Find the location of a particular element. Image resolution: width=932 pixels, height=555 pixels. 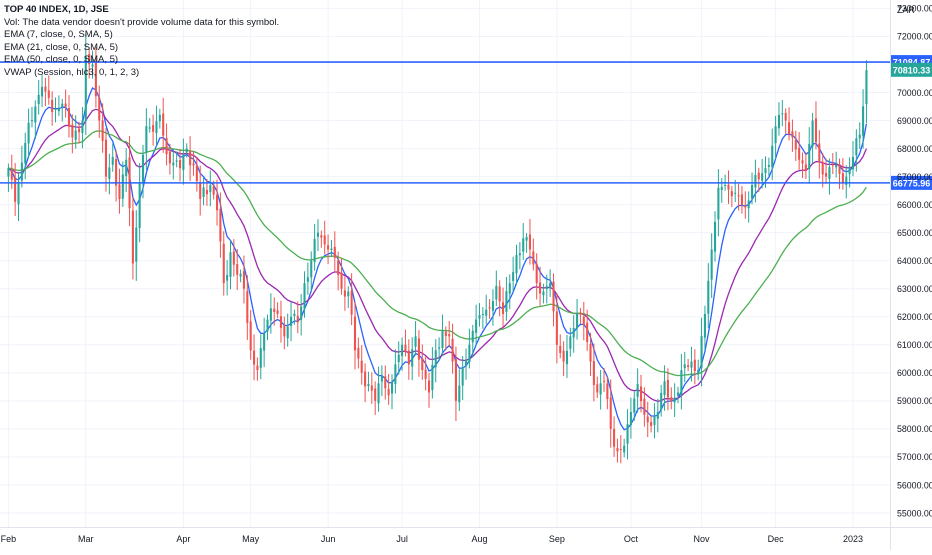

time-tick-label: Mar is located at coordinates (86, 539).